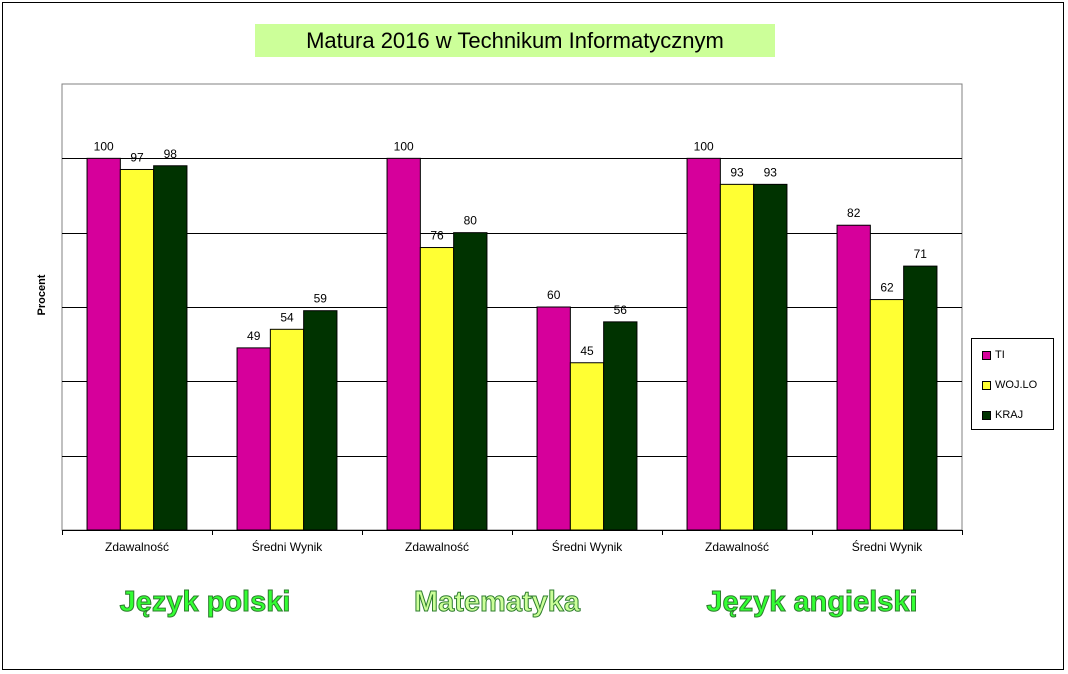  I want to click on group-label-matematyka: Matematyka, so click(497, 602).